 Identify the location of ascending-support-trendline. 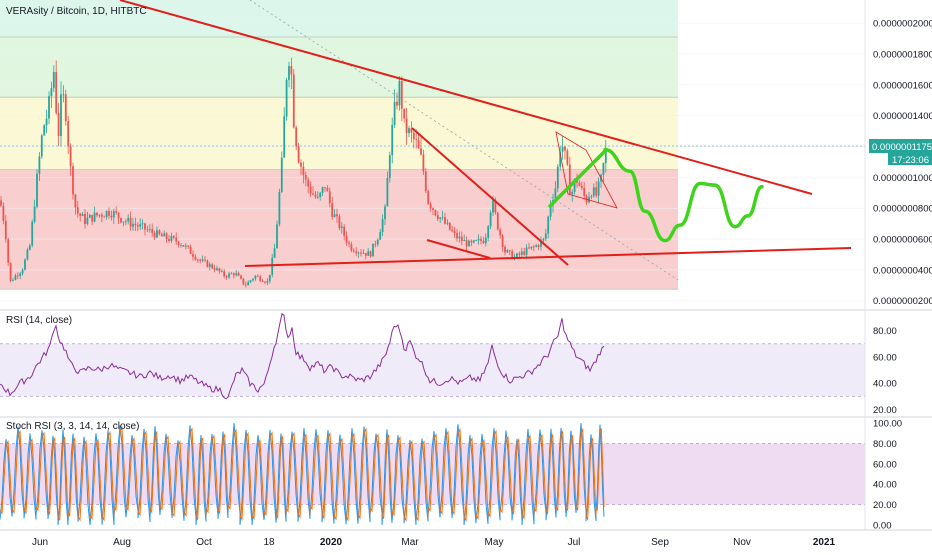
(548, 257).